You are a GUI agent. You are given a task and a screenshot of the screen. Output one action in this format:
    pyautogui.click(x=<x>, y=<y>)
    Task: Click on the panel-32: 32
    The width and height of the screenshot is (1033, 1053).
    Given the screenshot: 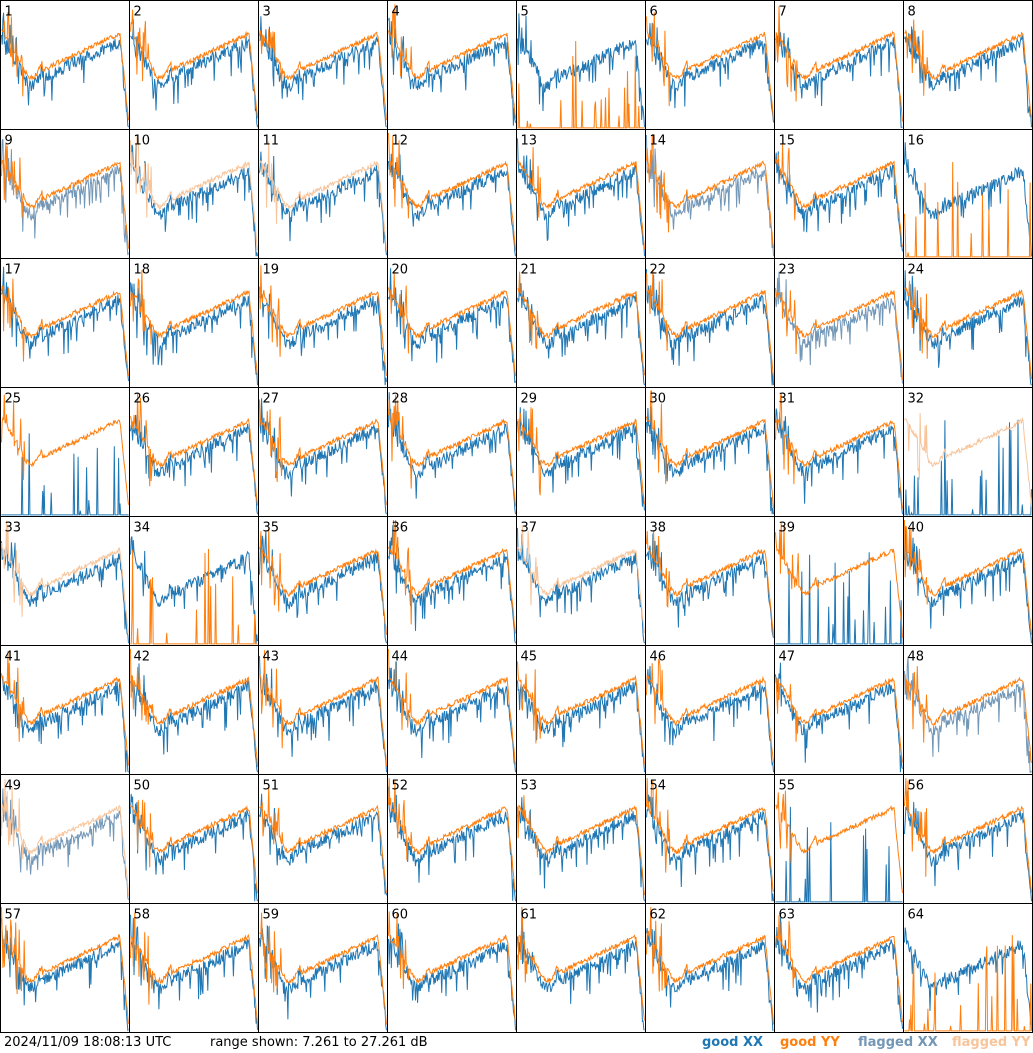 What is the action you would take?
    pyautogui.click(x=968, y=452)
    